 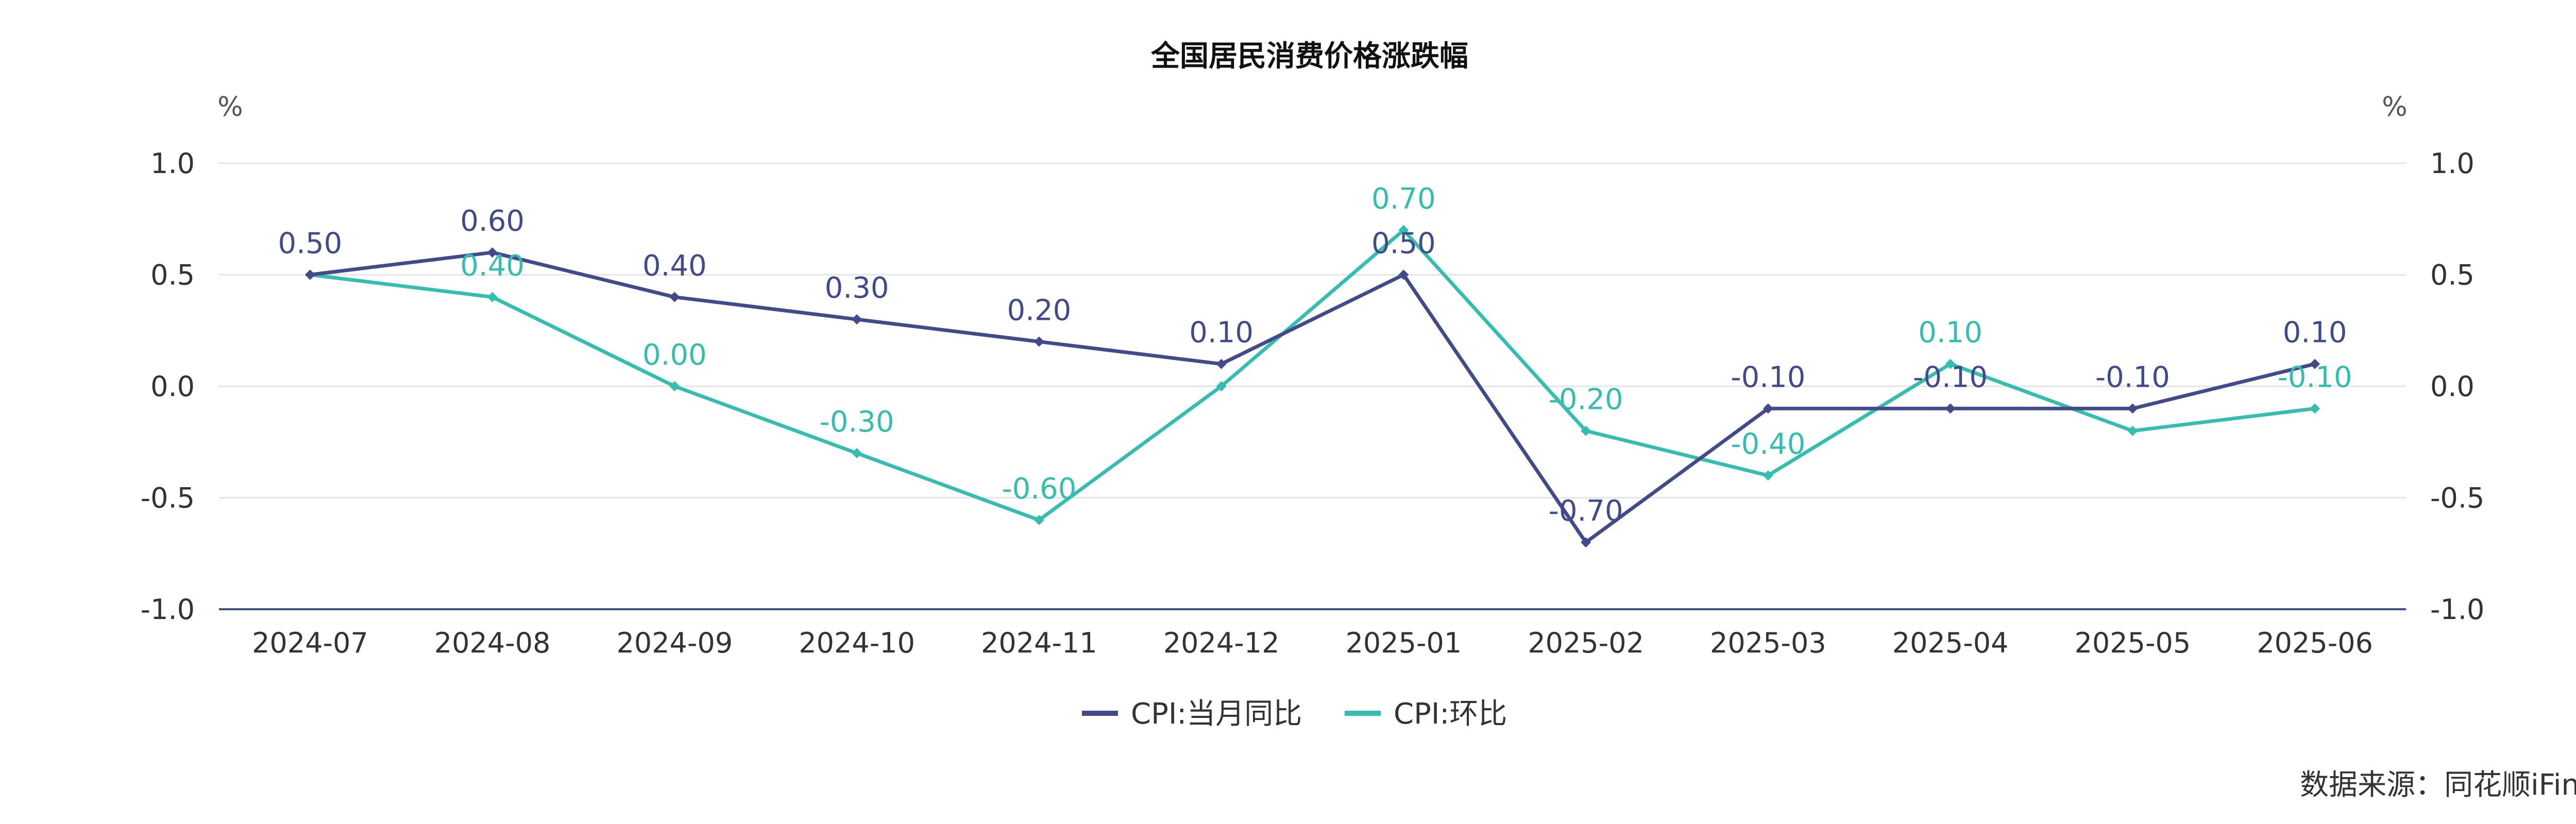 I want to click on data-label: -0.30, so click(x=857, y=422).